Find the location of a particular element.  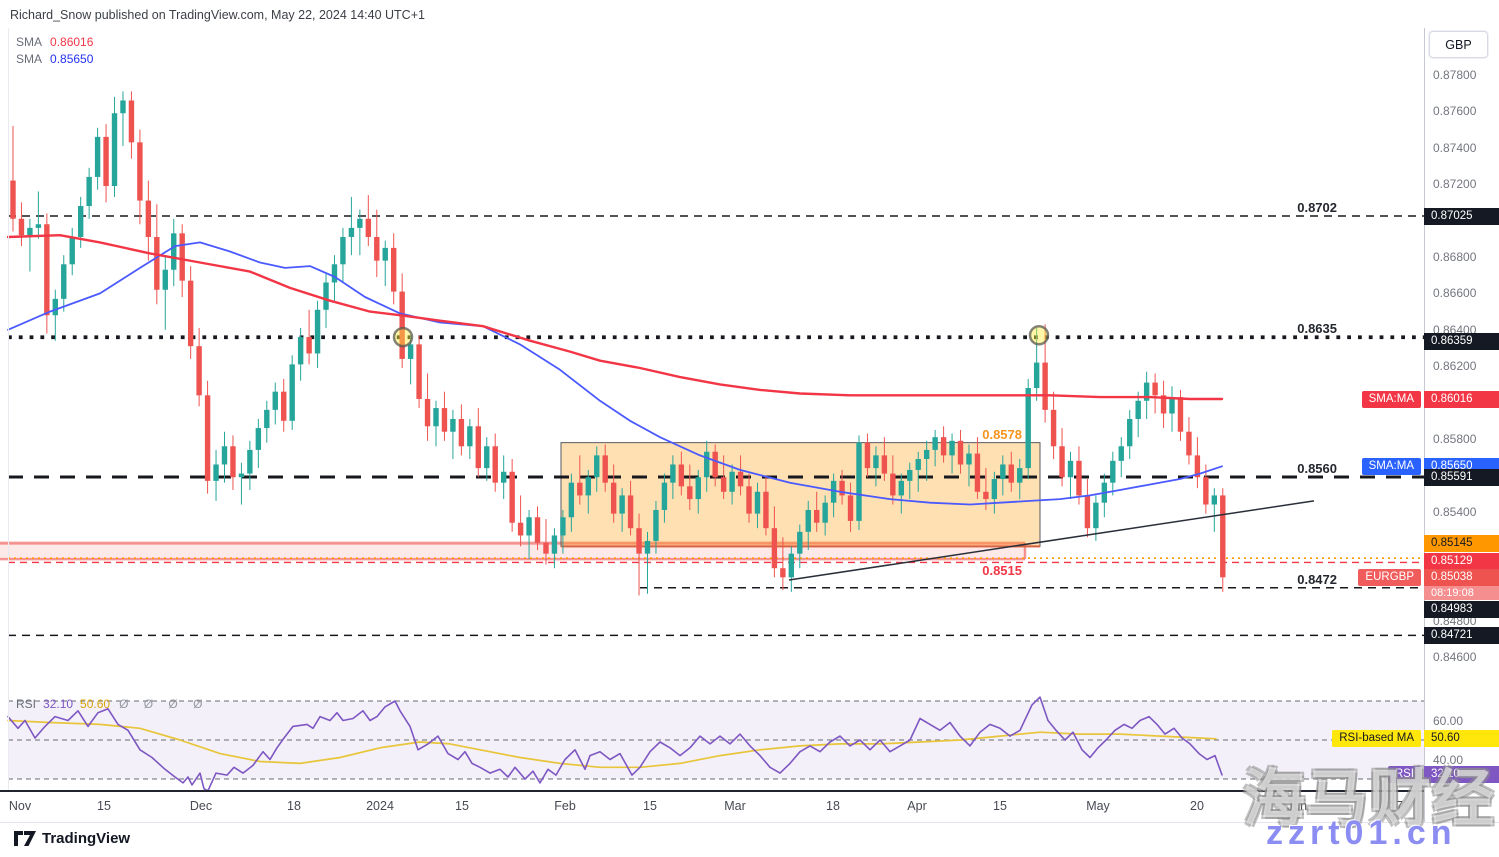

rsi-label: RSI is located at coordinates (26, 704).